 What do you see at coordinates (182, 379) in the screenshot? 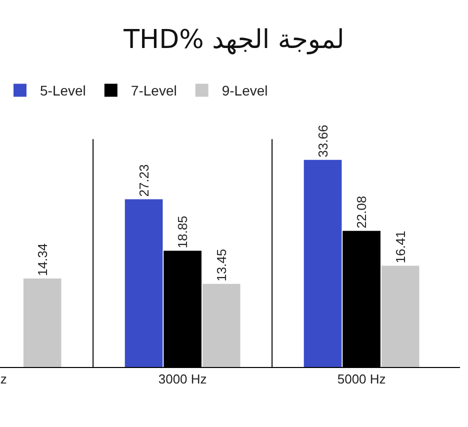
I see `x-tick-label: 3000 Hz` at bounding box center [182, 379].